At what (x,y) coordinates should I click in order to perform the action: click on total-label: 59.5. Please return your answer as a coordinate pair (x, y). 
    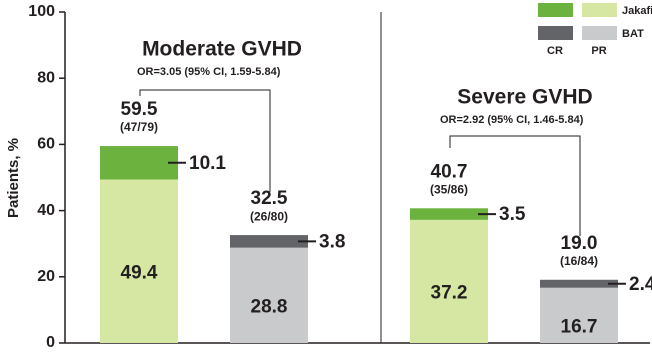
    Looking at the image, I should click on (139, 109).